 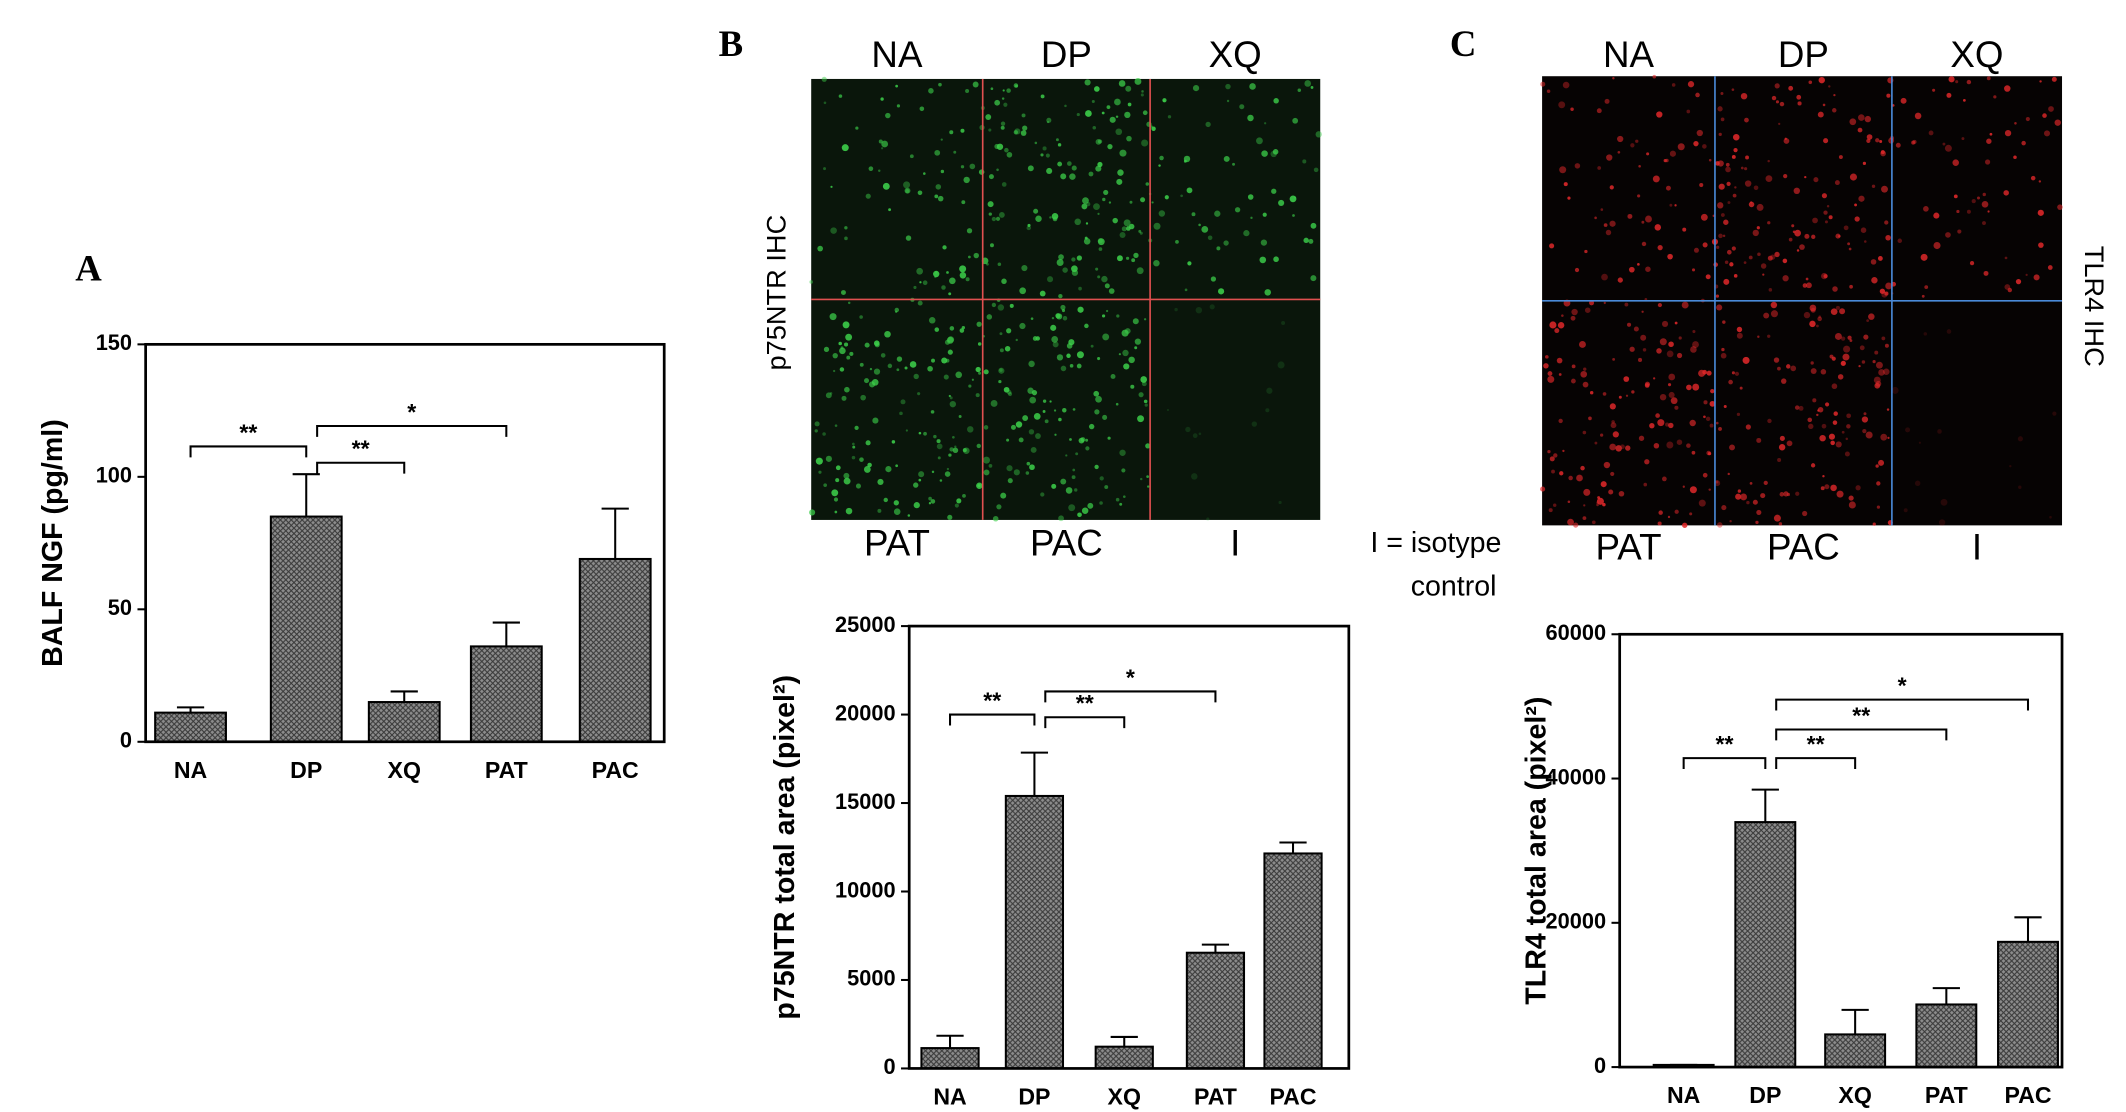 I want to click on significance-label: **, so click(x=1861, y=715).